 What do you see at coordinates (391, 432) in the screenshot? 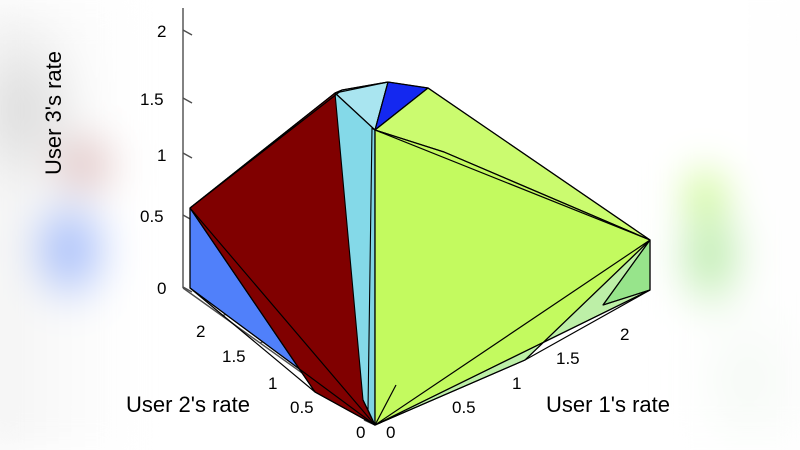
I see `tick-label-x-axis: 0` at bounding box center [391, 432].